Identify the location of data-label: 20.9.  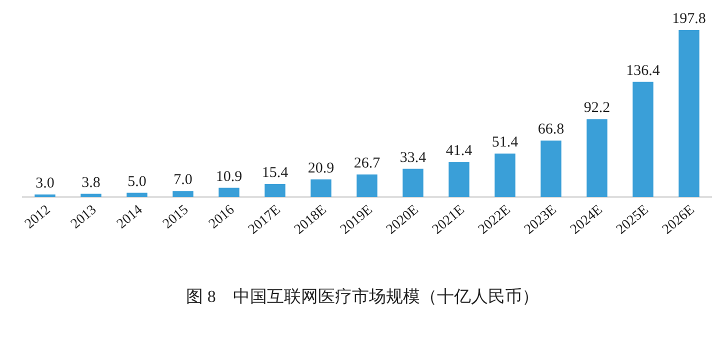
(321, 168).